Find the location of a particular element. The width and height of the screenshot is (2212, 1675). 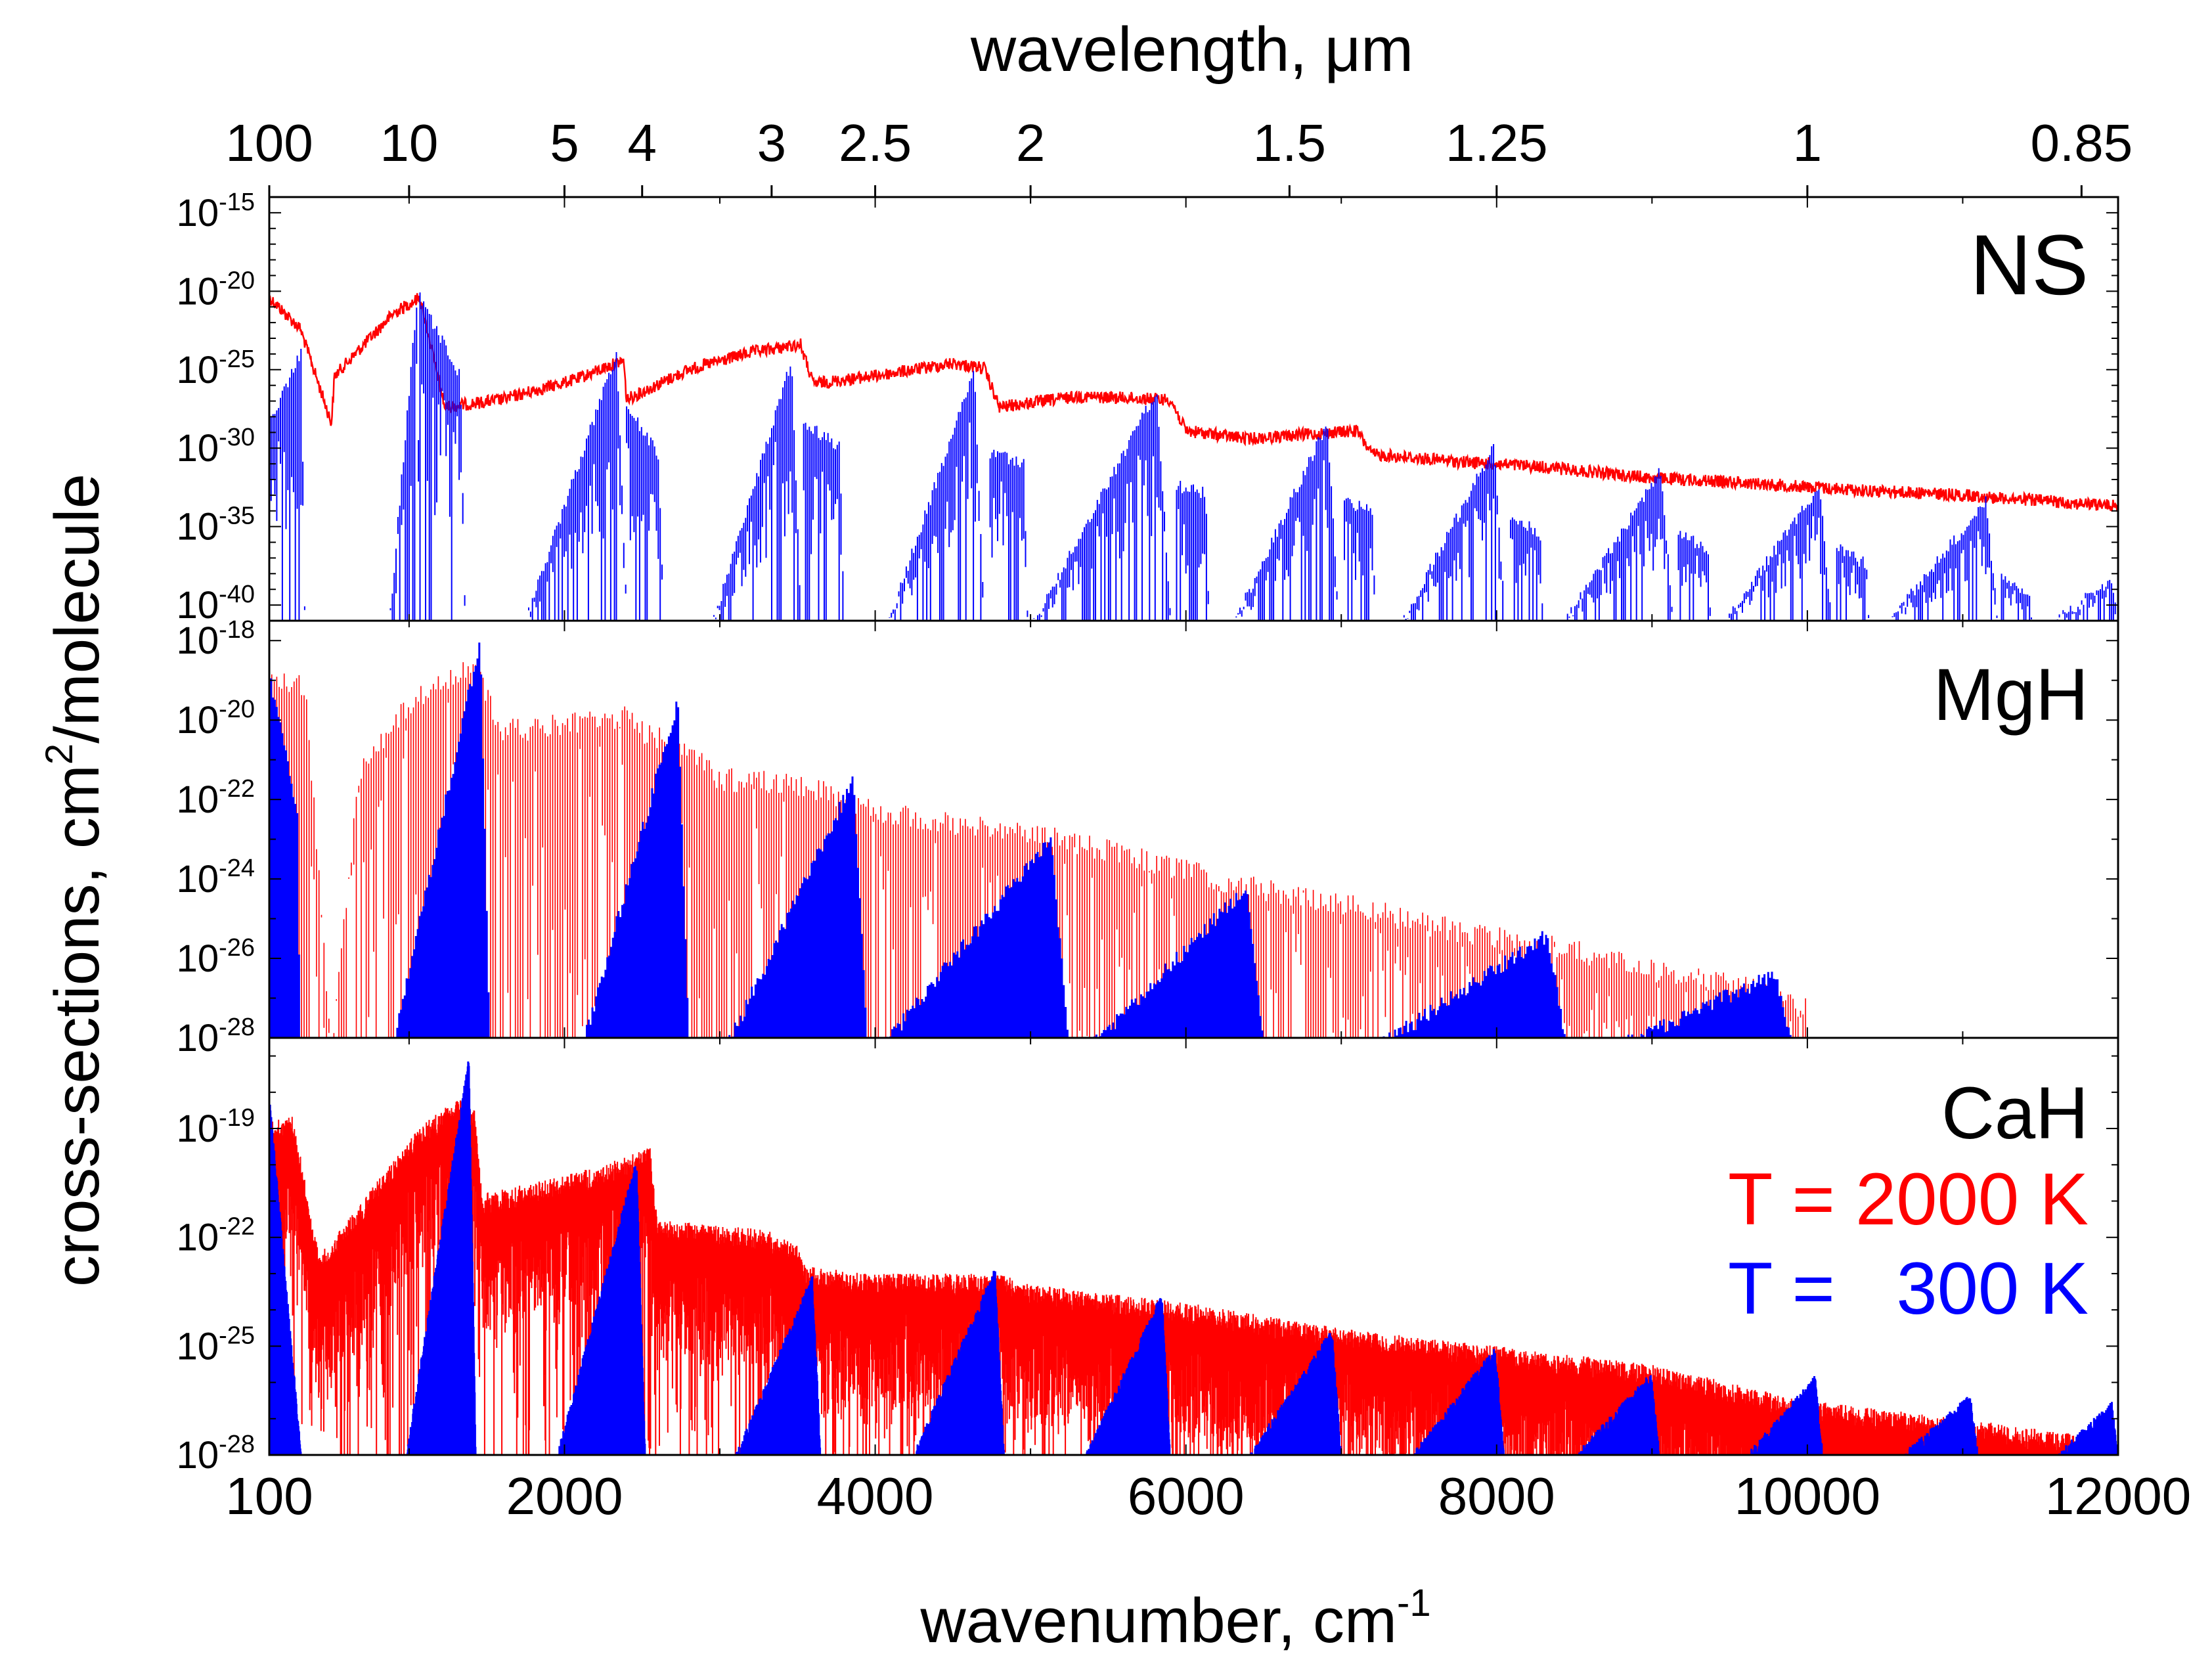

x-tick-label: 8000 is located at coordinates (1496, 1496).